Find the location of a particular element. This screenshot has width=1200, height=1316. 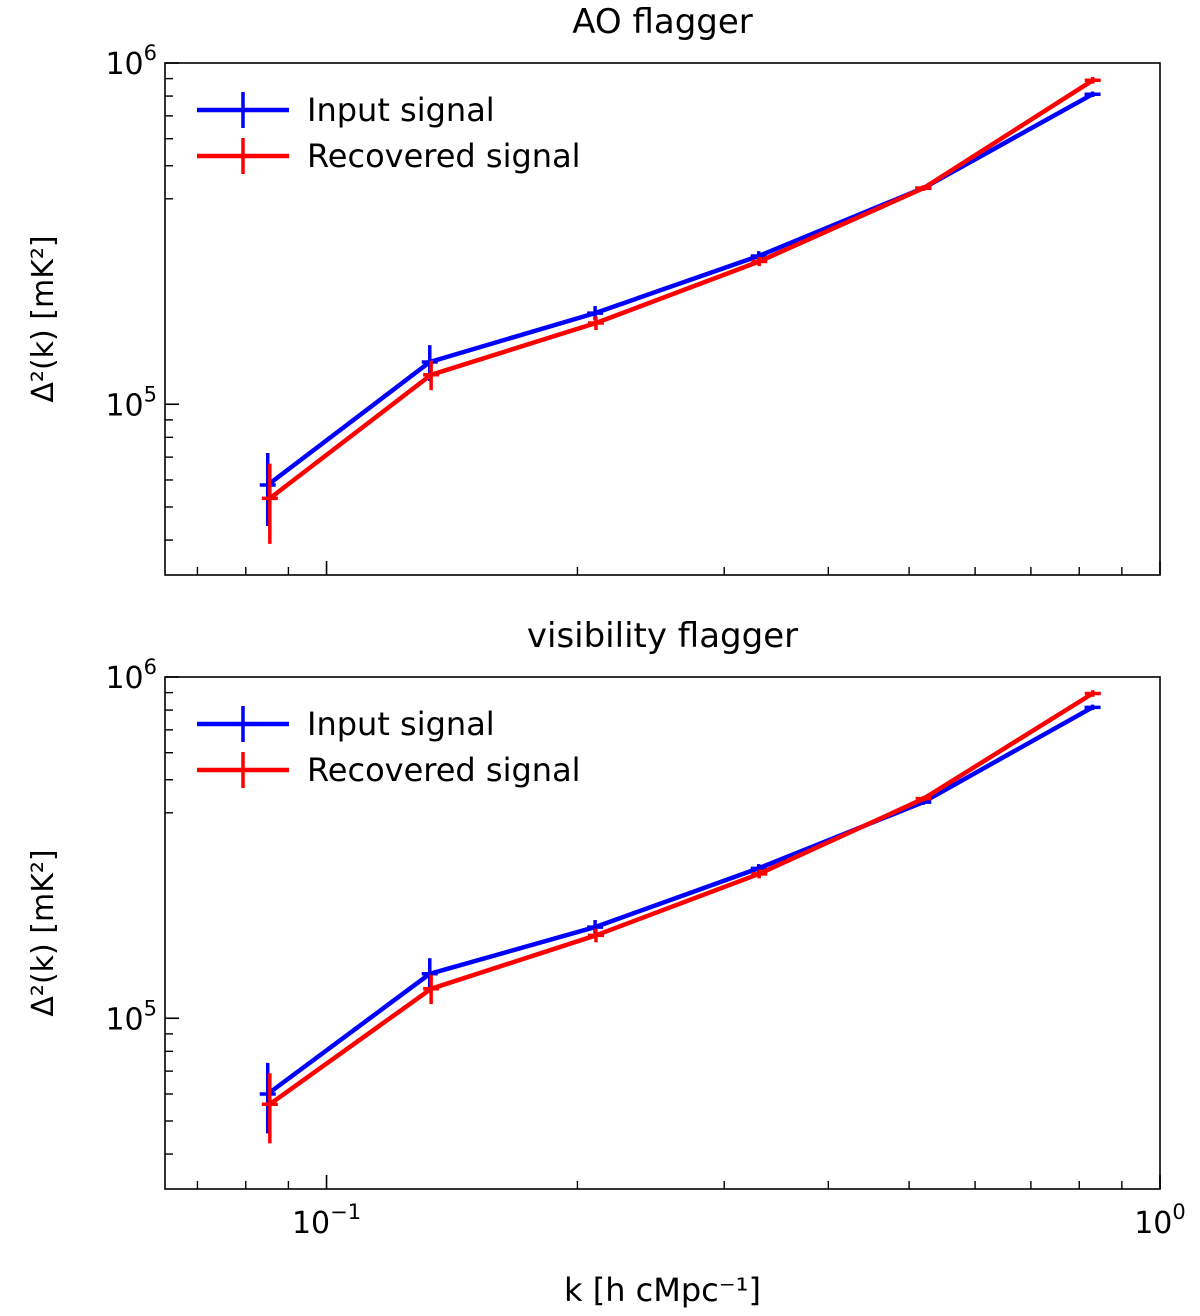

chart-title: AO flagger is located at coordinates (662, 22).